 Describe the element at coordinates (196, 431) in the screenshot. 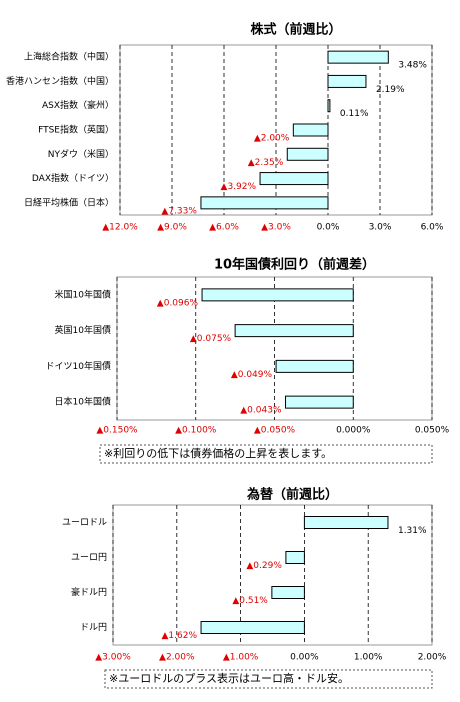

I see `x-tick-label: ▲0.100%` at that location.